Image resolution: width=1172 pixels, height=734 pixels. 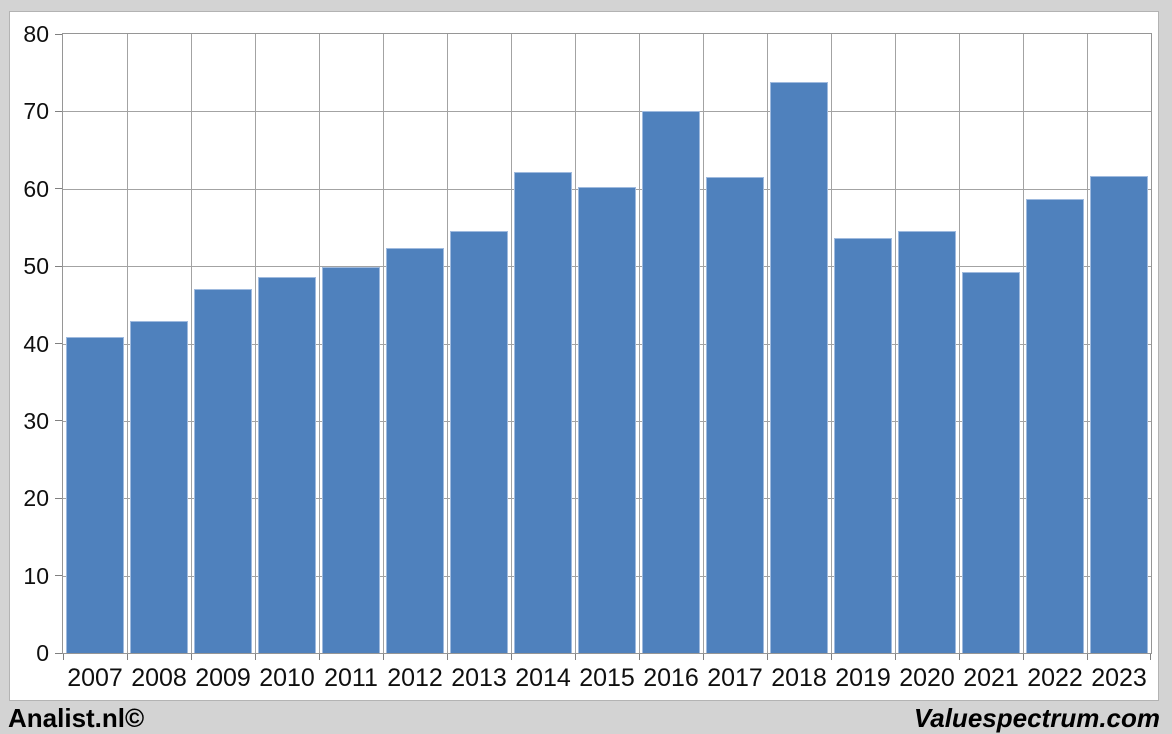 I want to click on y-axis-label-80: 80, so click(x=36, y=34).